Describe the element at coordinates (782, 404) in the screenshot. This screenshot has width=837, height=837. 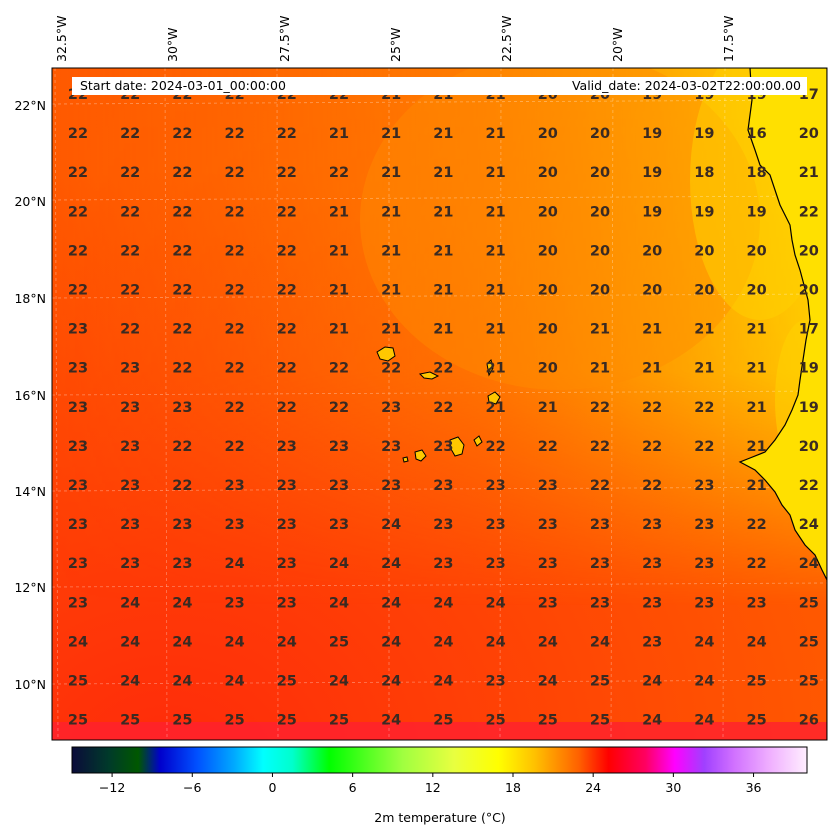
I see `african-coastline` at that location.